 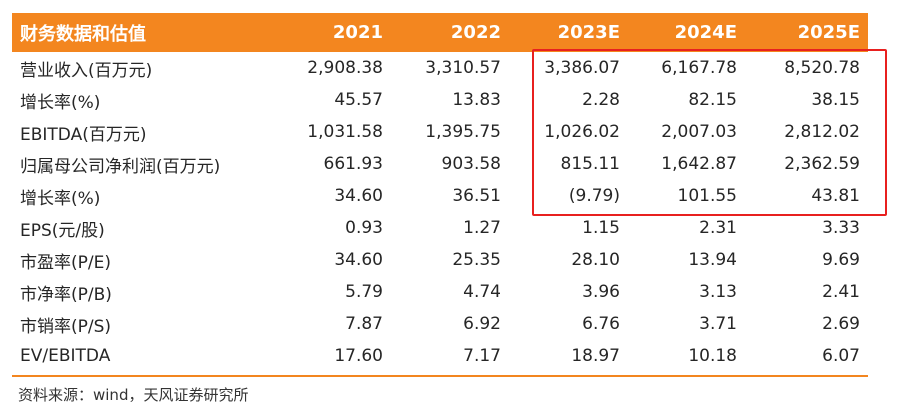 What do you see at coordinates (828, 32) in the screenshot?
I see `header-cell-2025e: 2025E` at bounding box center [828, 32].